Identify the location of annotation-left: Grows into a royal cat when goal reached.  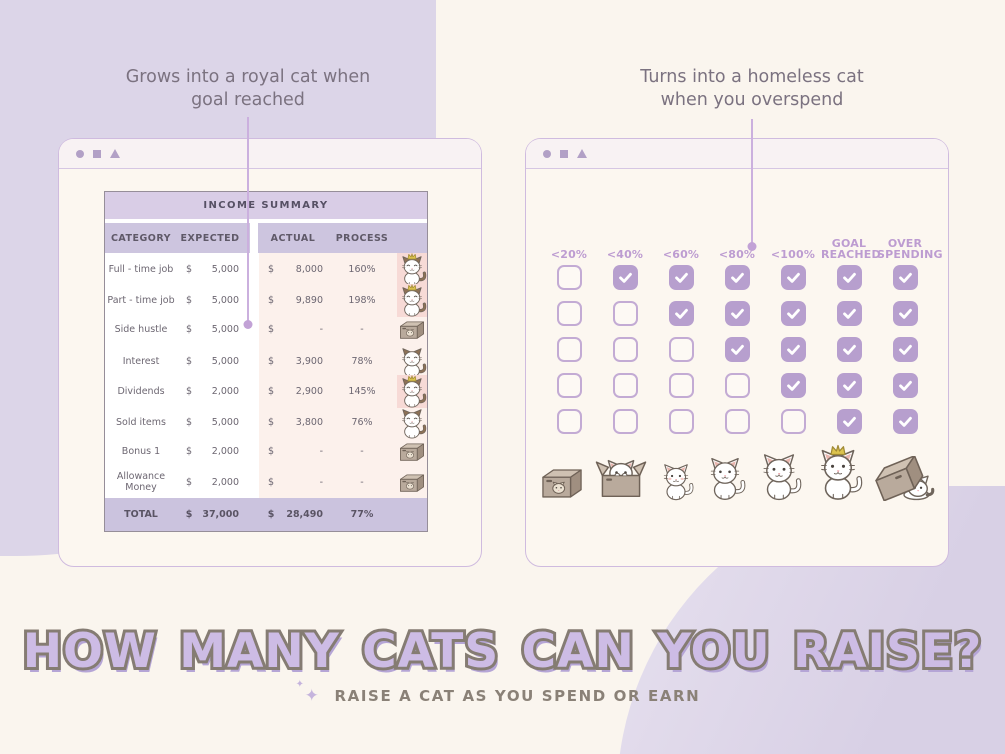
(248, 89).